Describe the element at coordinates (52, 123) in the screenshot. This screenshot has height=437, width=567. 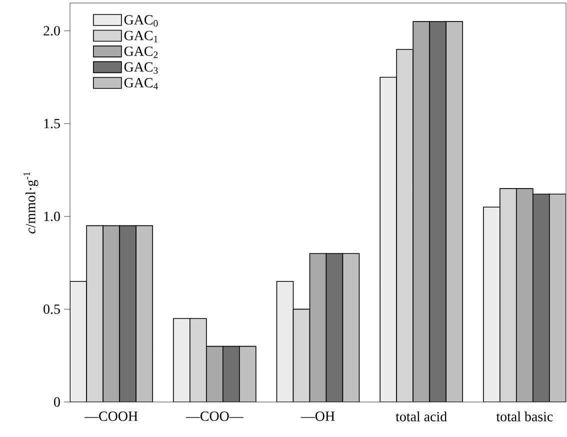
I see `y-tick-label: 1.5` at that location.